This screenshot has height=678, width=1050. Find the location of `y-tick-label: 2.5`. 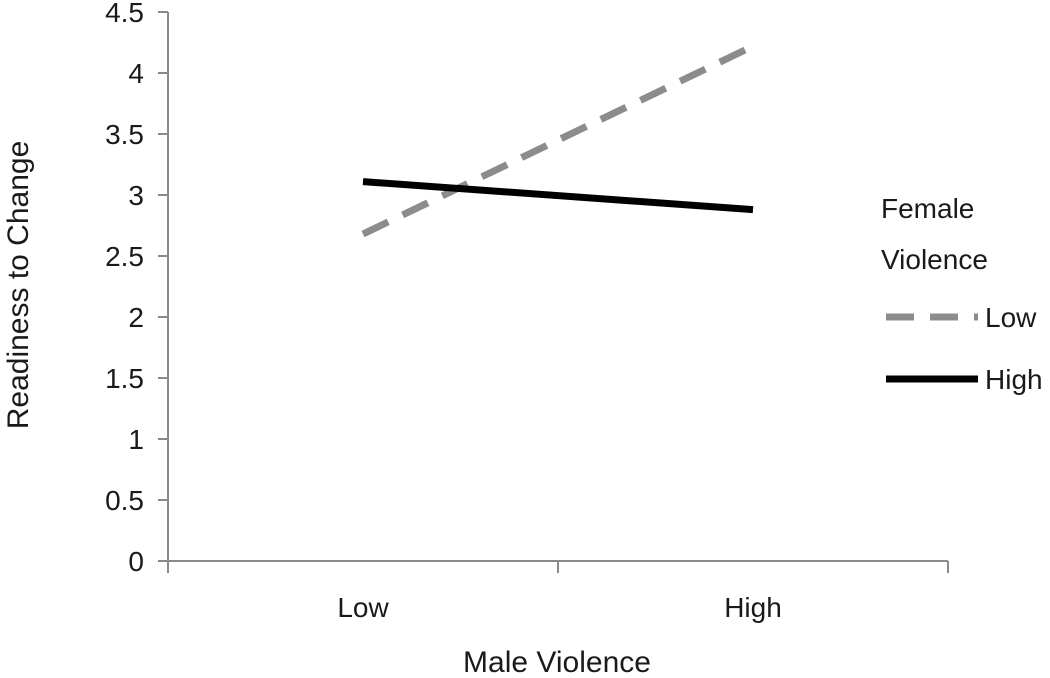

y-tick-label: 2.5 is located at coordinates (124, 256).